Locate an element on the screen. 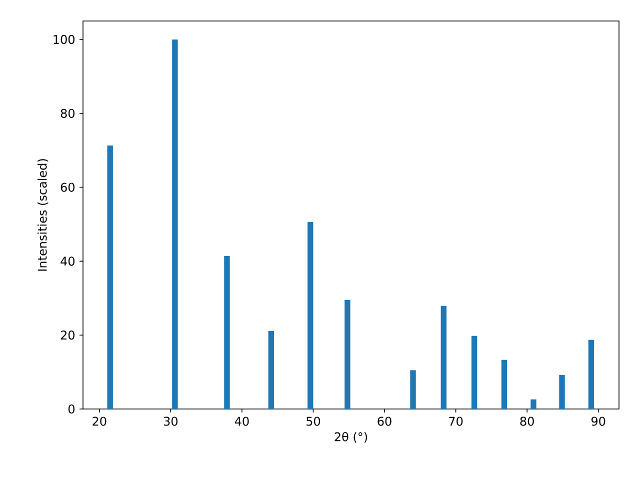  y-tick-label: 100 is located at coordinates (64, 39).